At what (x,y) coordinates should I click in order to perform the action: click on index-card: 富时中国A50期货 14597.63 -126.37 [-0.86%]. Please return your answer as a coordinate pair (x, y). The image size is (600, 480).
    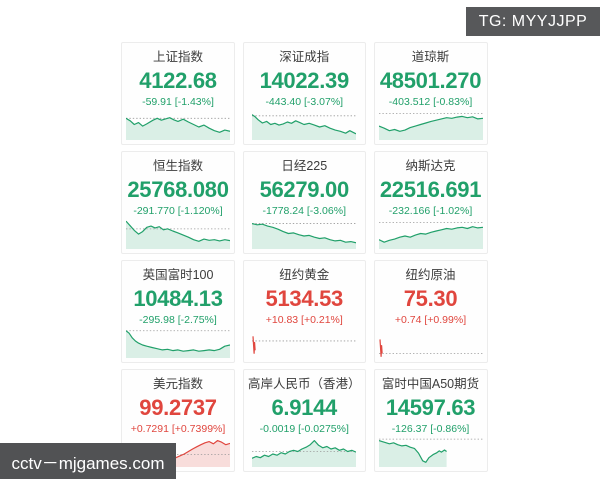
    Looking at the image, I should click on (430, 420).